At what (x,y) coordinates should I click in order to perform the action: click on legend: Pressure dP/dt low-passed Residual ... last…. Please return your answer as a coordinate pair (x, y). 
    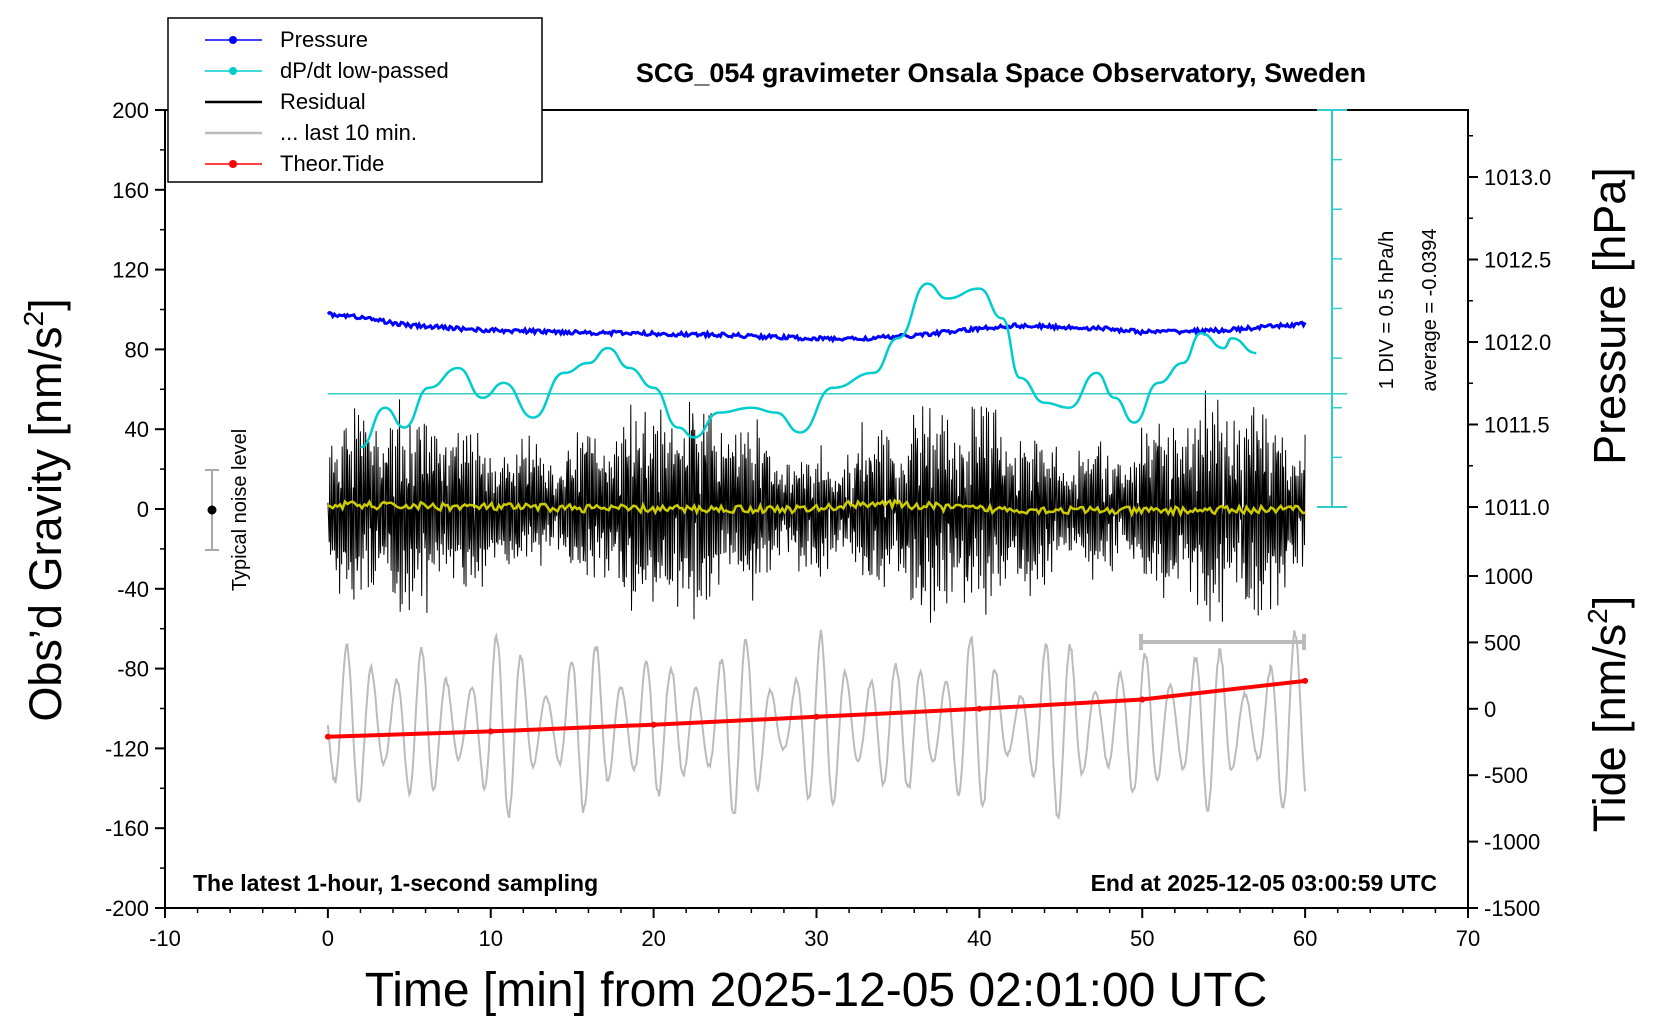
    Looking at the image, I should click on (355, 100).